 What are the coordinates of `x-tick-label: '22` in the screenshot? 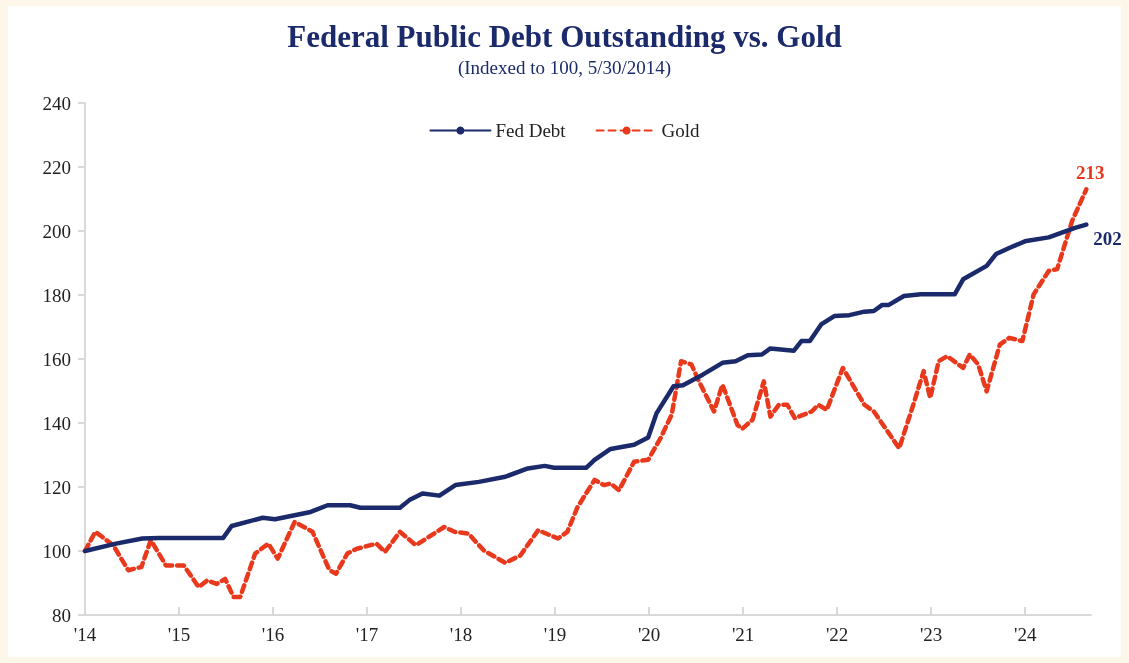 It's located at (837, 634).